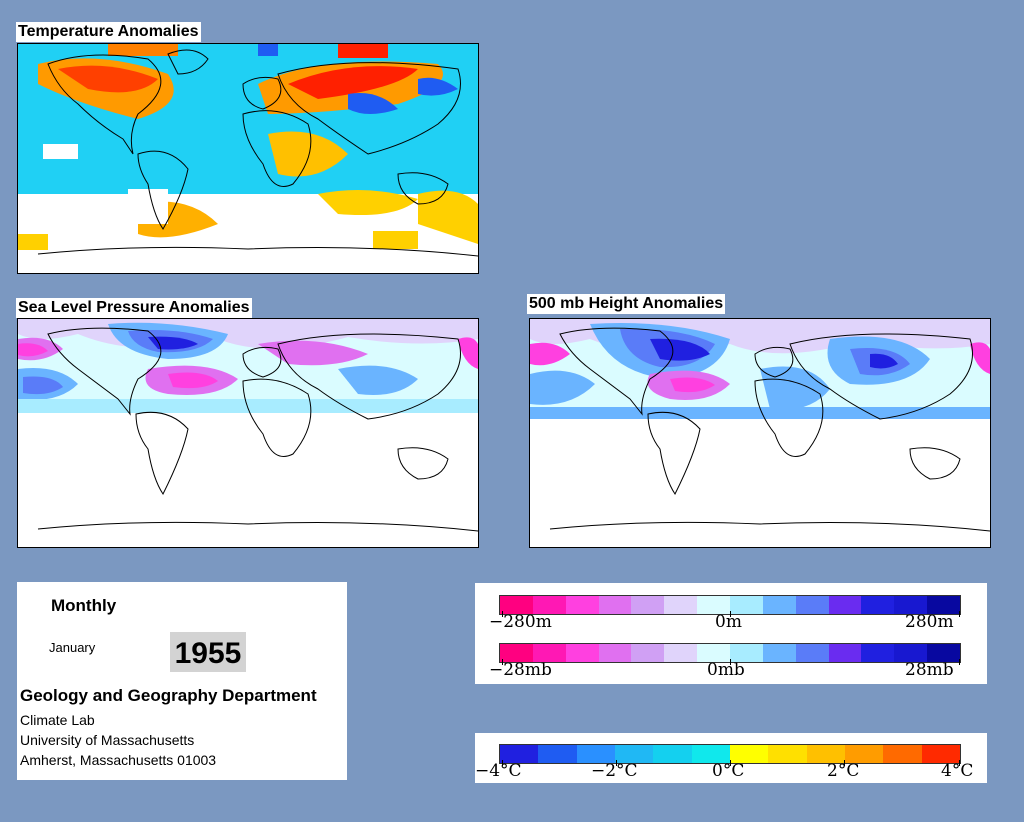  I want to click on university-label: University of Massachusetts, so click(107, 740).